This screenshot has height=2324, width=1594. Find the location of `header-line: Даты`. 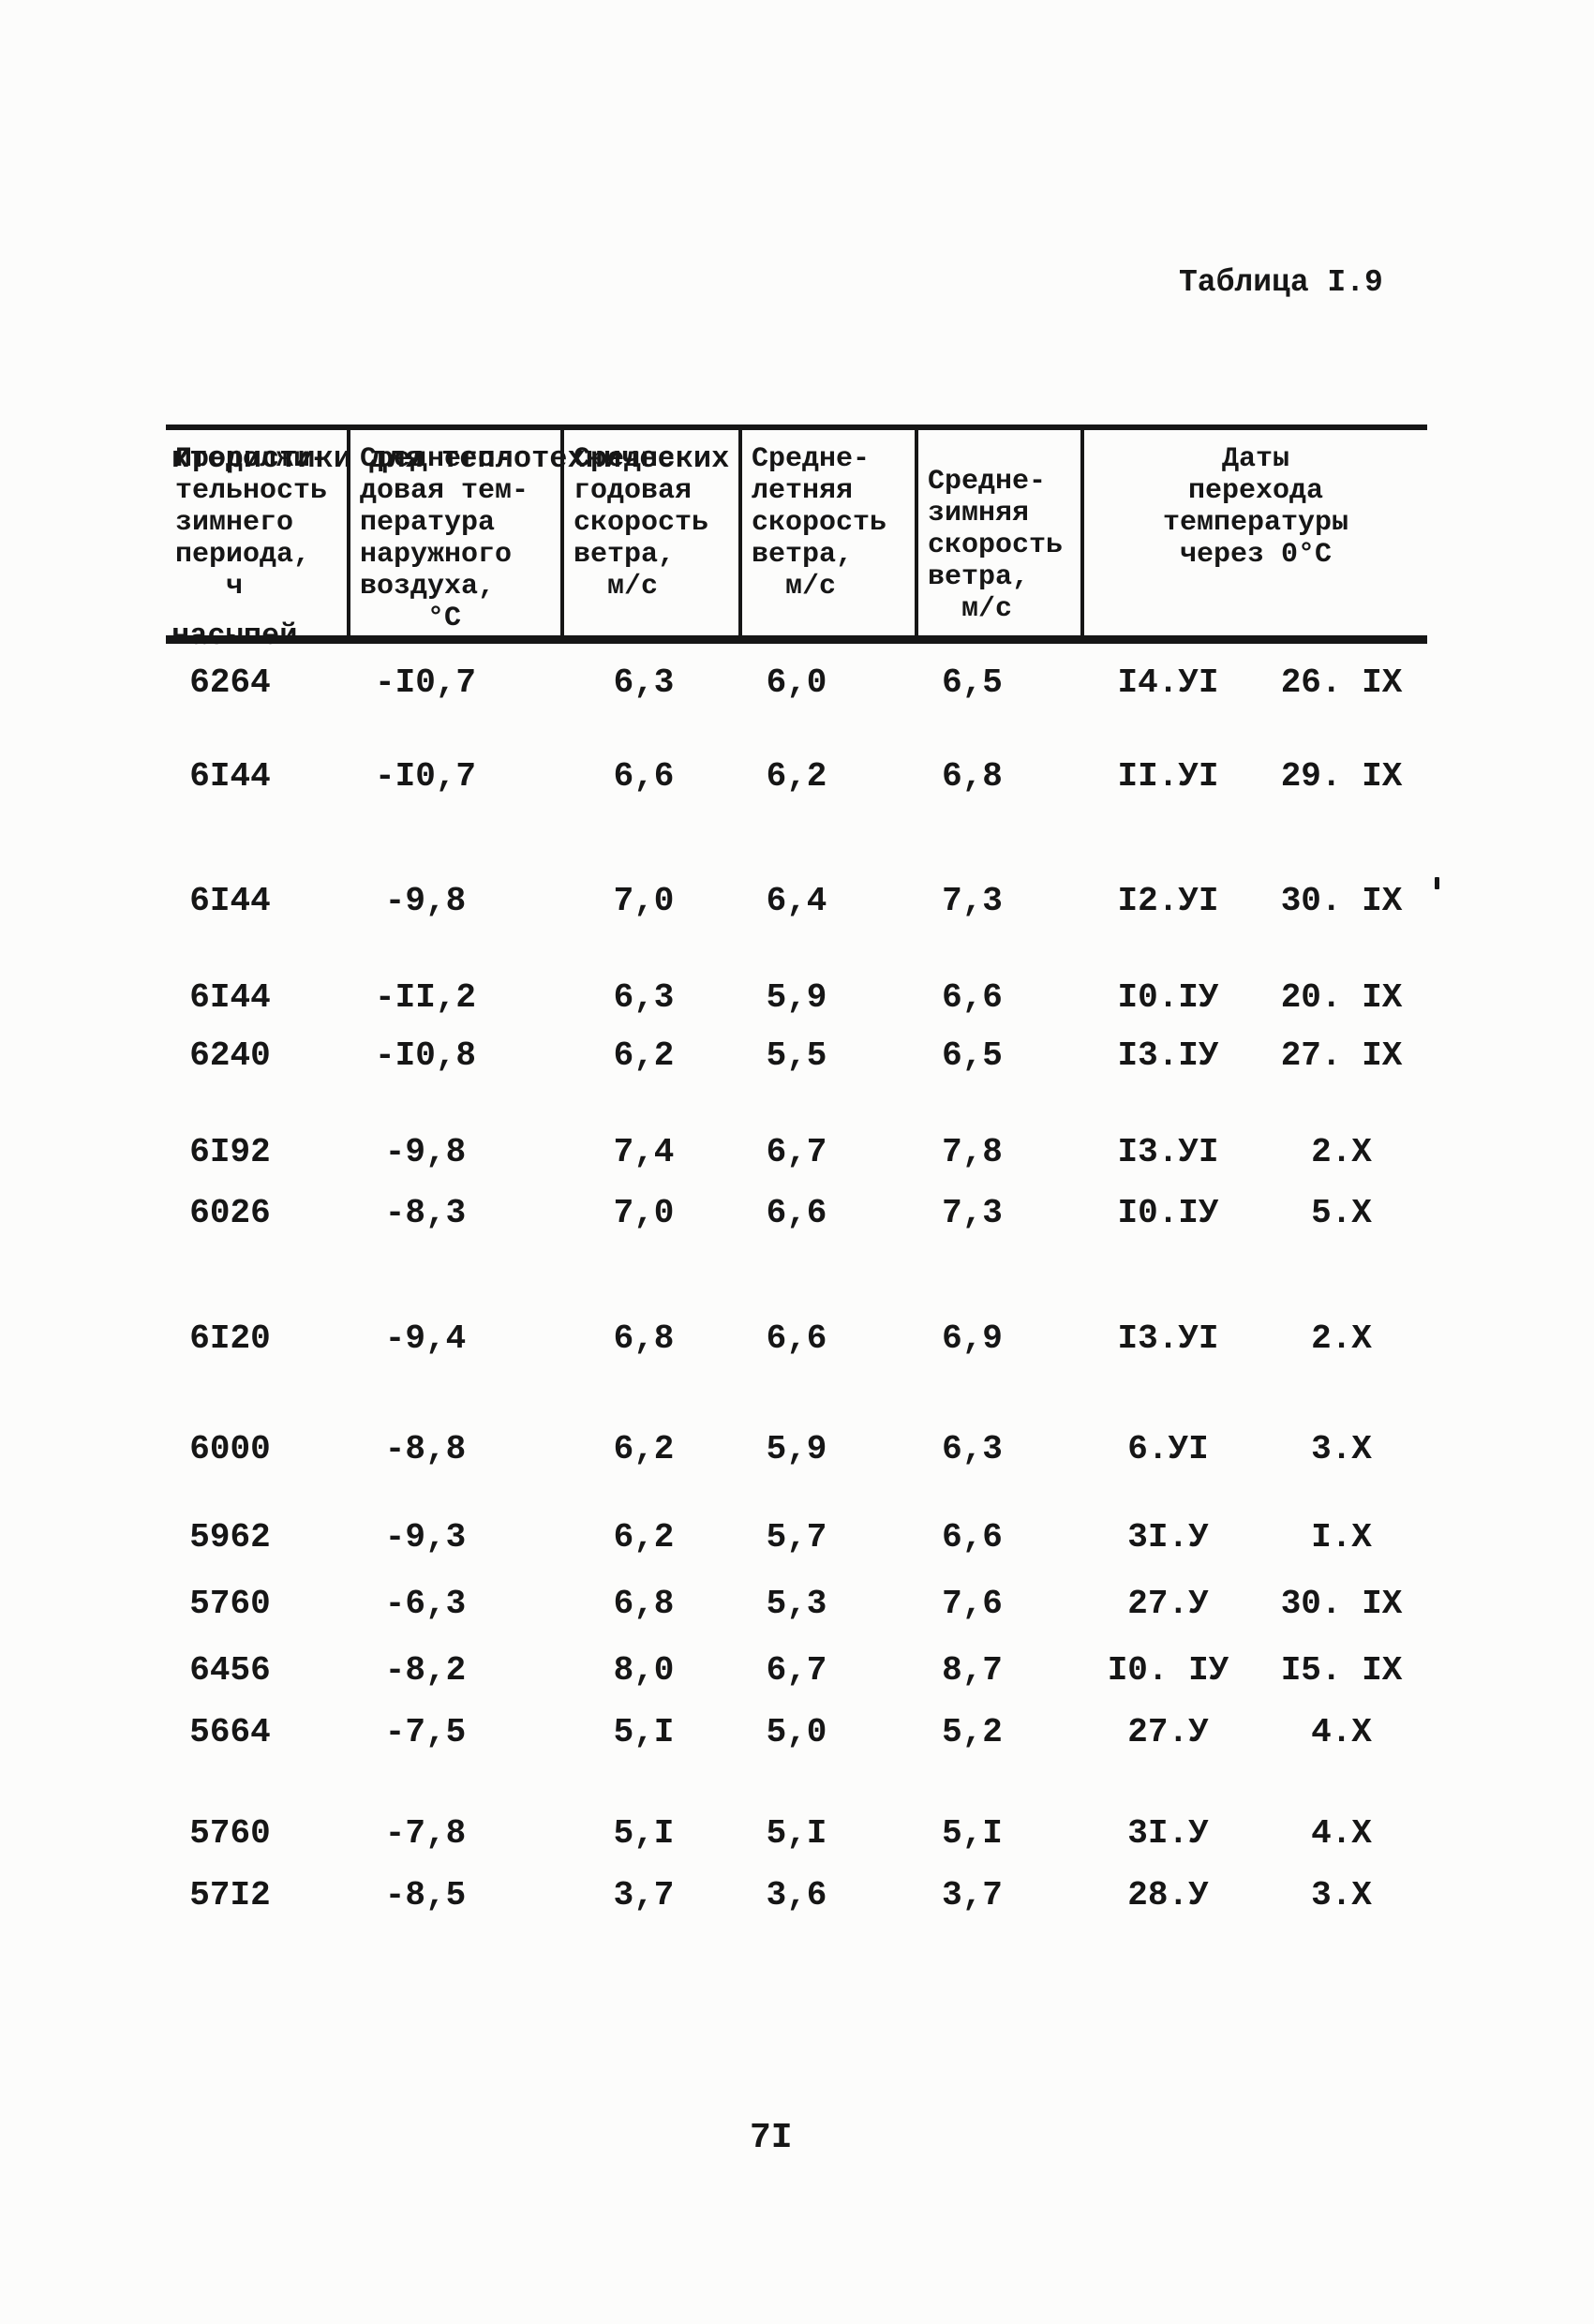

header-line: Даты is located at coordinates (1255, 459).